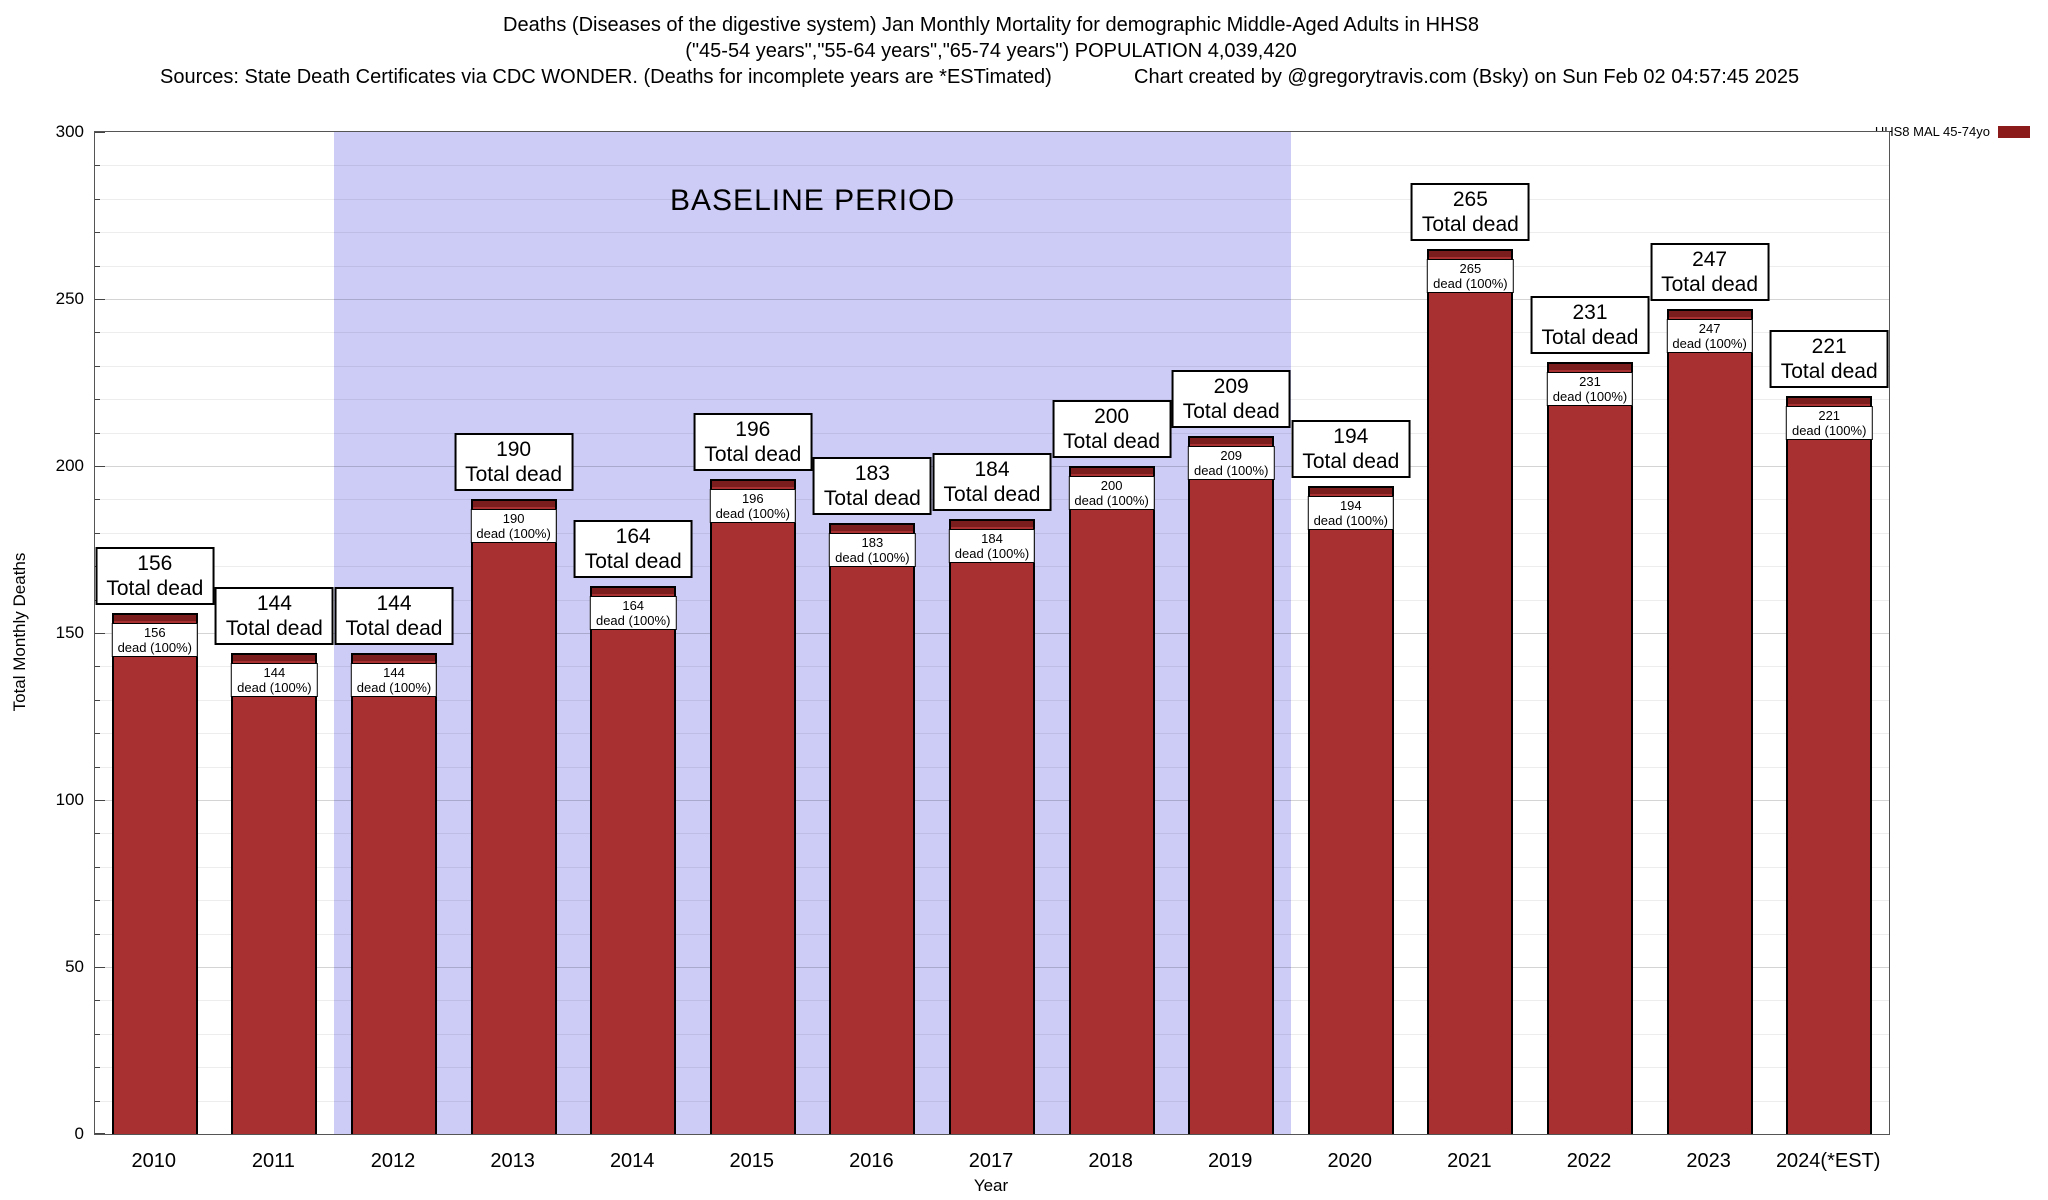 The height and width of the screenshot is (1200, 2048). Describe the element at coordinates (155, 873) in the screenshot. I see `bar-2010: 156 dead (100%)` at that location.